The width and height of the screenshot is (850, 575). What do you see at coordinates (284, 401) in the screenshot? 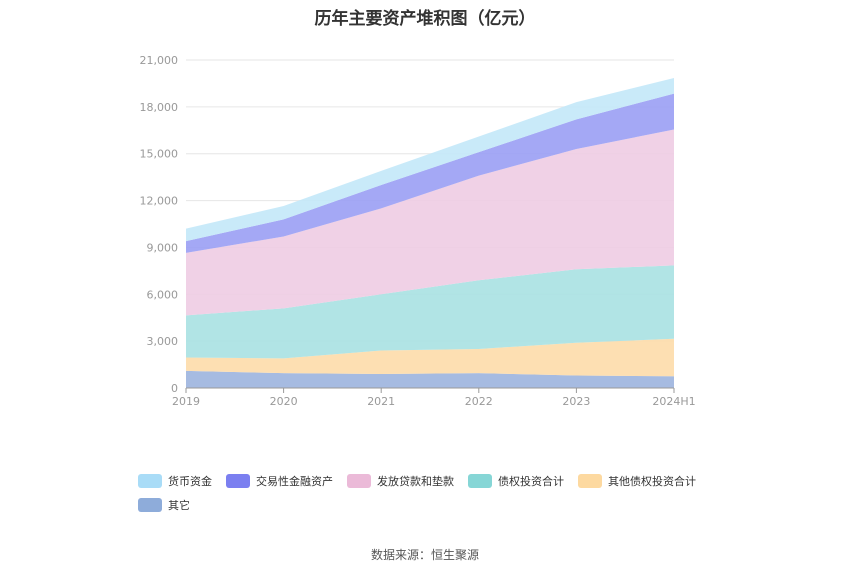
I see `x-tick-label: 2020` at bounding box center [284, 401].